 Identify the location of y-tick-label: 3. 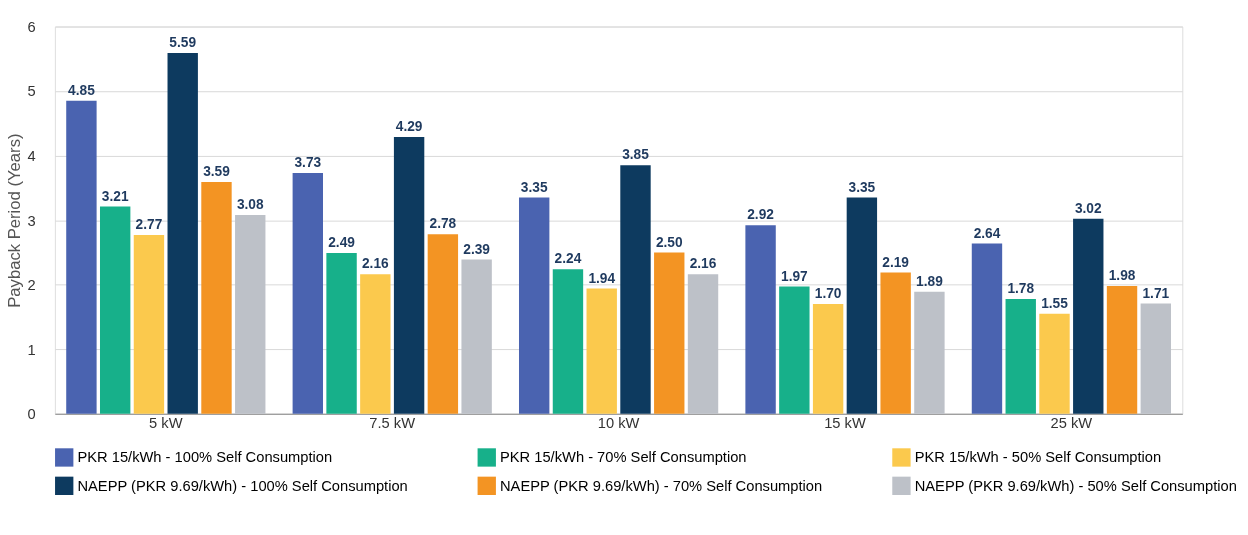
(31, 220).